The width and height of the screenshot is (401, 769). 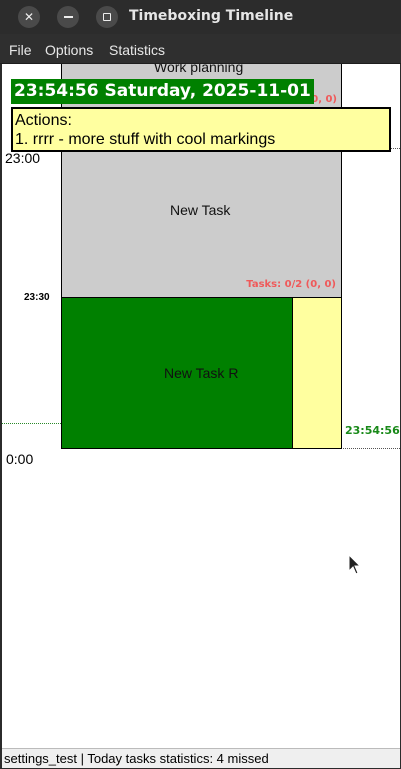 What do you see at coordinates (355, 565) in the screenshot?
I see `mouse-cursor-icon` at bounding box center [355, 565].